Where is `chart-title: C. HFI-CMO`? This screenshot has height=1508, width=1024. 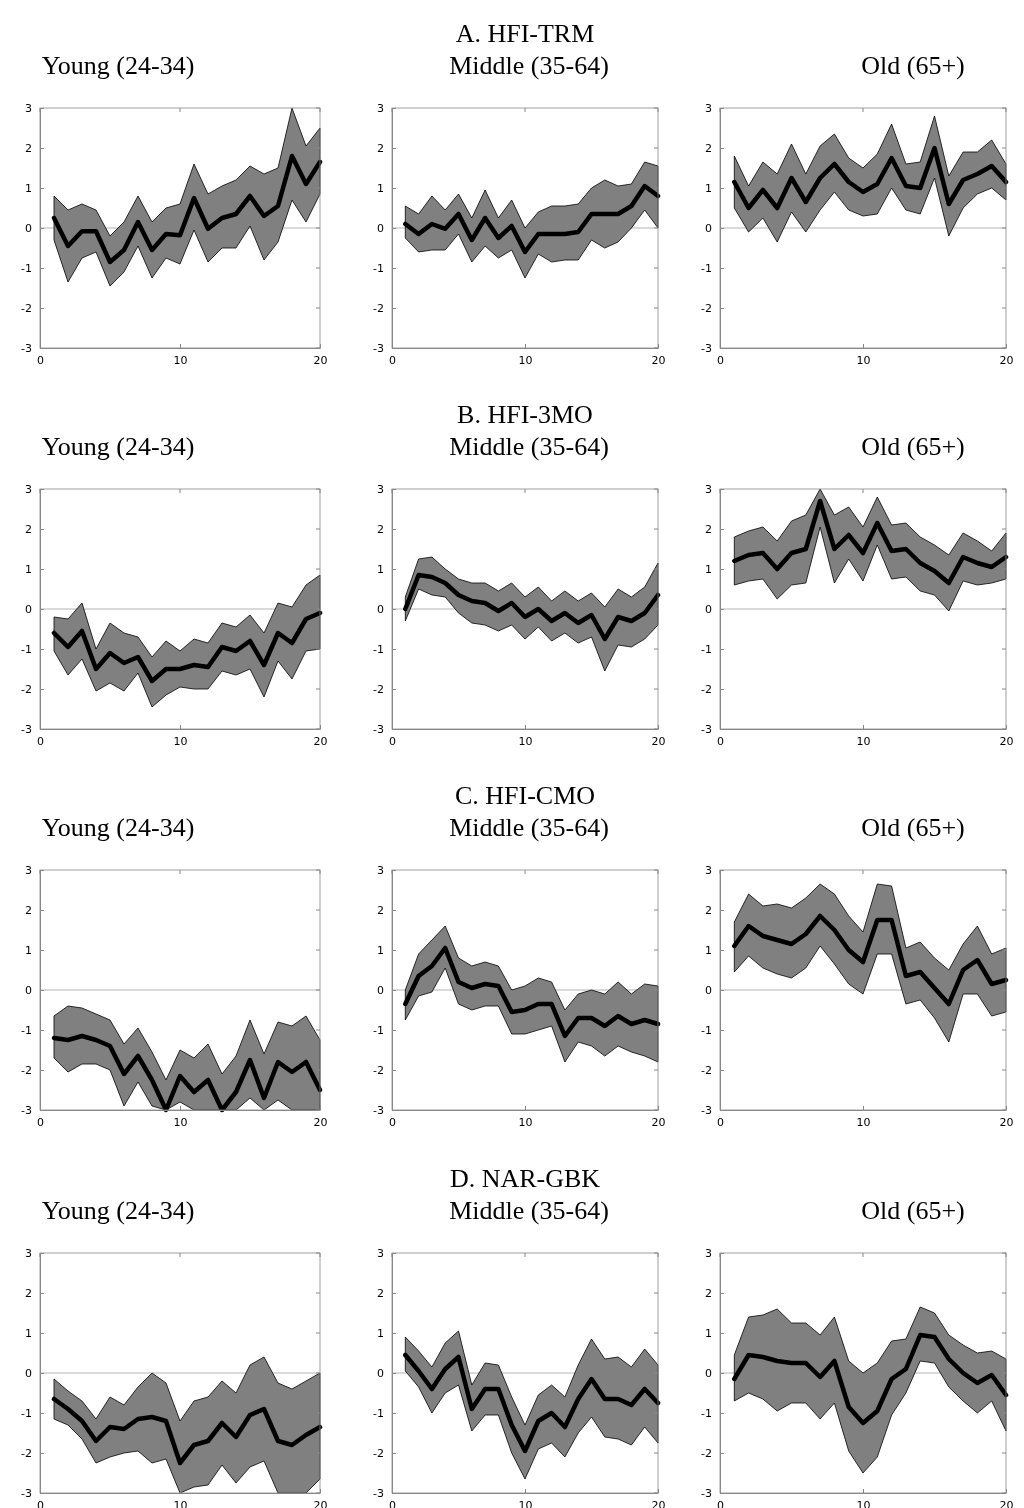 chart-title: C. HFI-CMO is located at coordinates (525, 795).